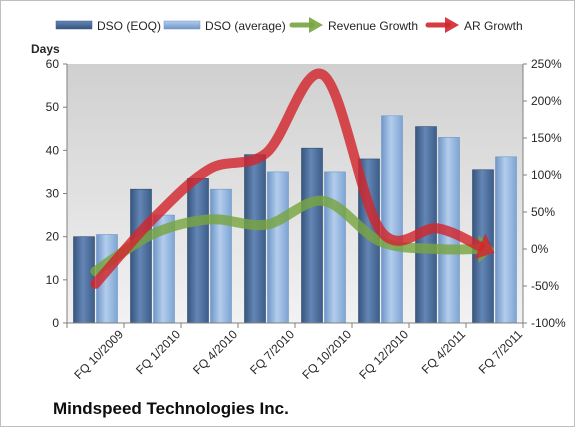 This screenshot has height=428, width=575. What do you see at coordinates (53, 280) in the screenshot?
I see `y-tick-label: 10` at bounding box center [53, 280].